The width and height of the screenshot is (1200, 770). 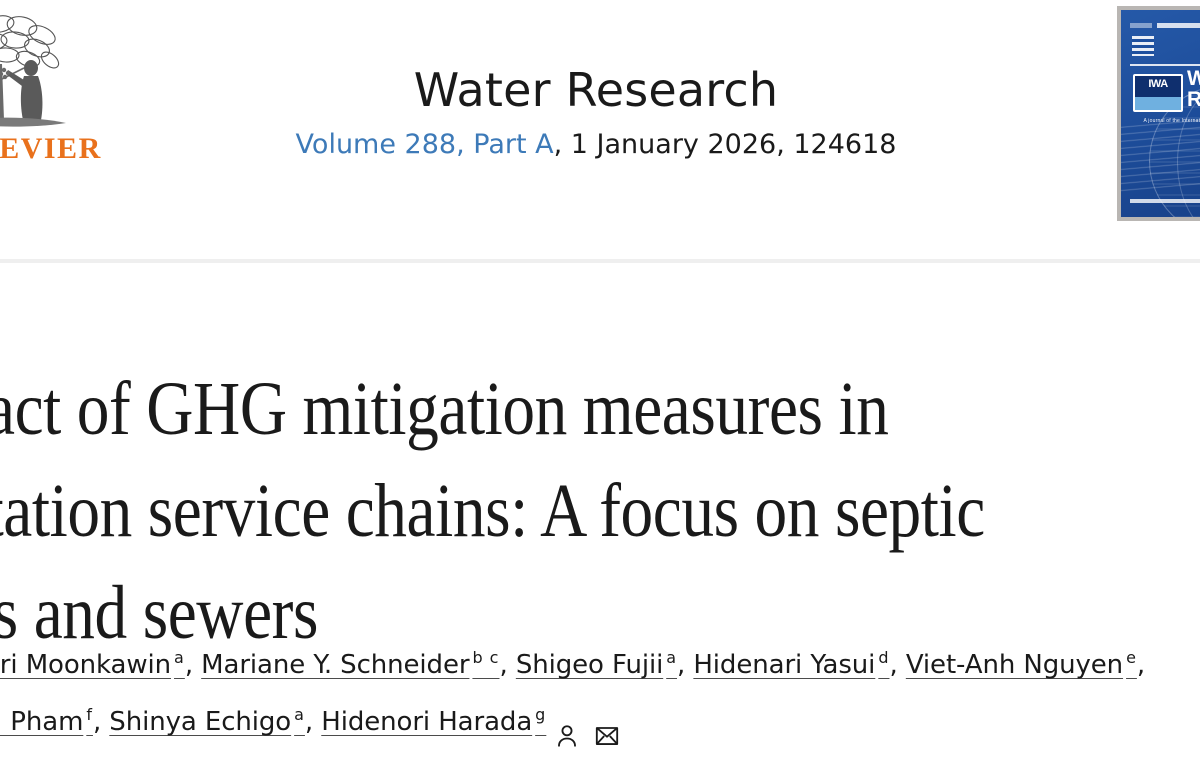 What do you see at coordinates (1193, 99) in the screenshot?
I see `cover-title-line2: RESEARCH` at bounding box center [1193, 99].